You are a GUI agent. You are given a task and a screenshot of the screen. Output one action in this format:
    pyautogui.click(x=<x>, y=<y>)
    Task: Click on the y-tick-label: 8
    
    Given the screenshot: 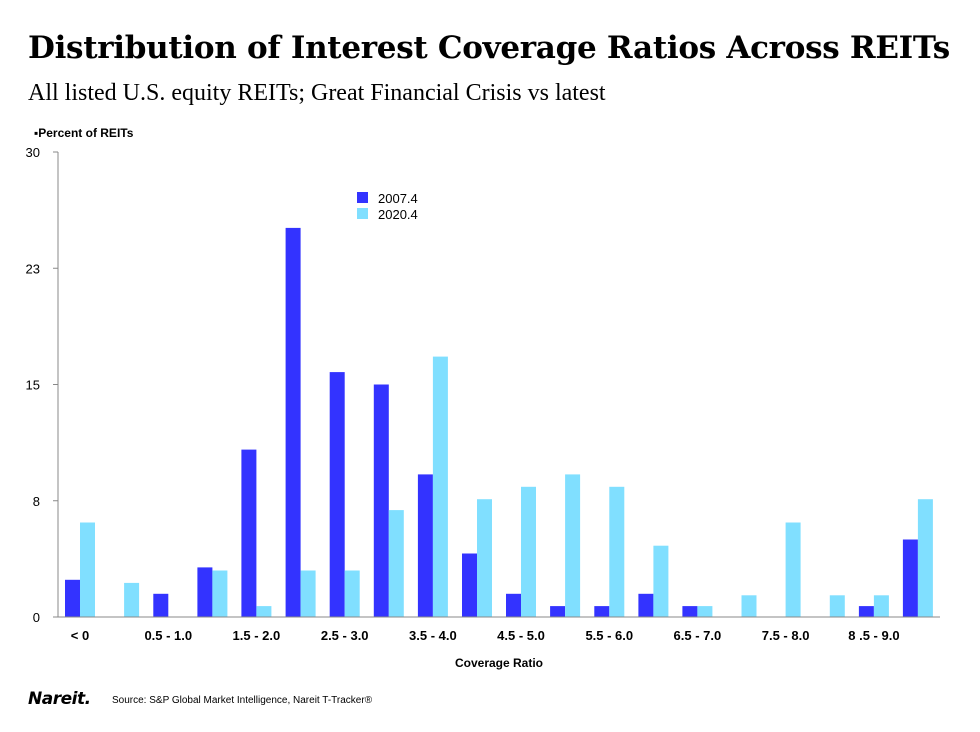 What is the action you would take?
    pyautogui.click(x=36, y=501)
    